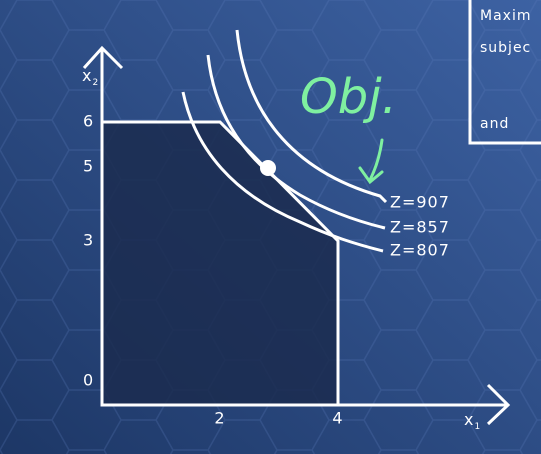 The image size is (541, 454). What do you see at coordinates (87, 75) in the screenshot?
I see `y-label-main: x` at bounding box center [87, 75].